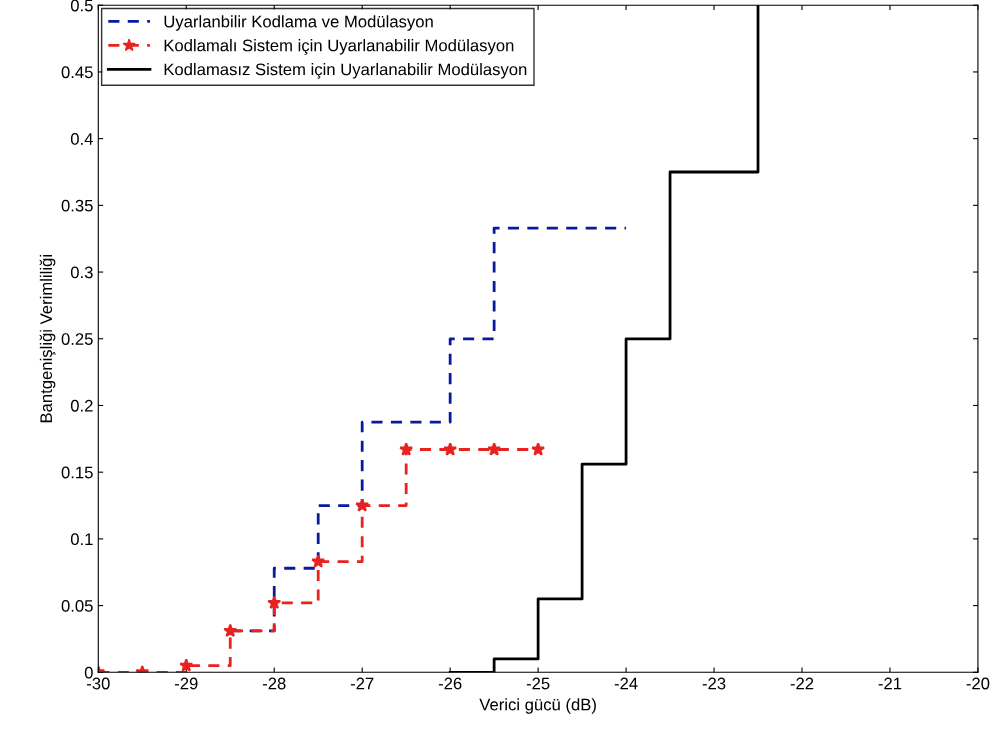 Image resolution: width=1003 pixels, height=747 pixels. What do you see at coordinates (890, 683) in the screenshot?
I see `x-tick-label: -21` at bounding box center [890, 683].